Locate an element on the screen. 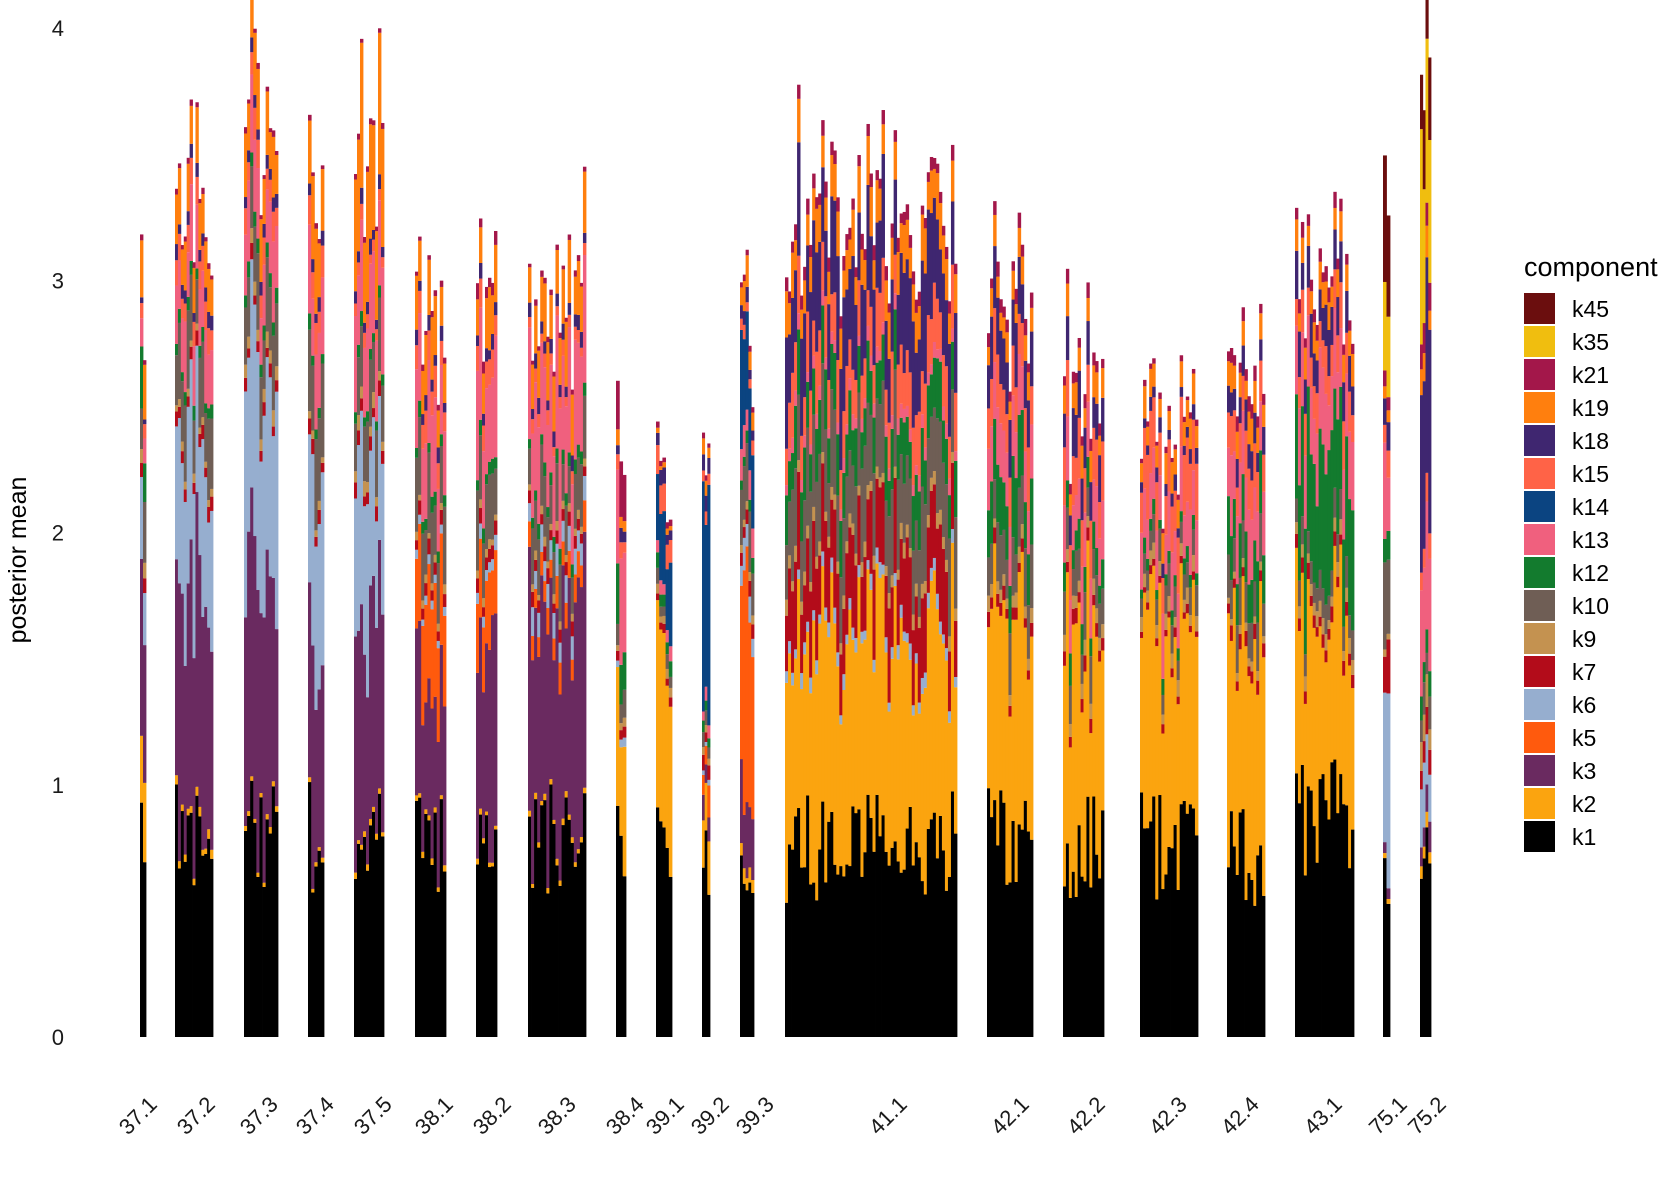  bar-segment-k14 is located at coordinates (664, 548).